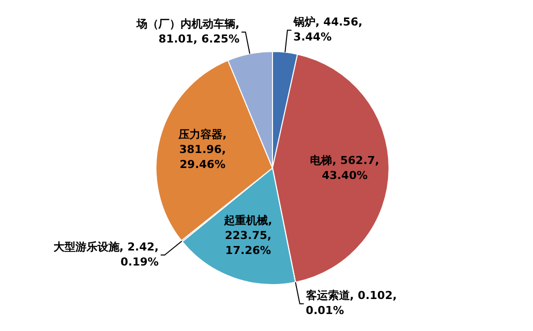 This screenshot has width=533, height=331. I want to click on slice-label: 电梯, 562.7, 43.40%, so click(345, 168).